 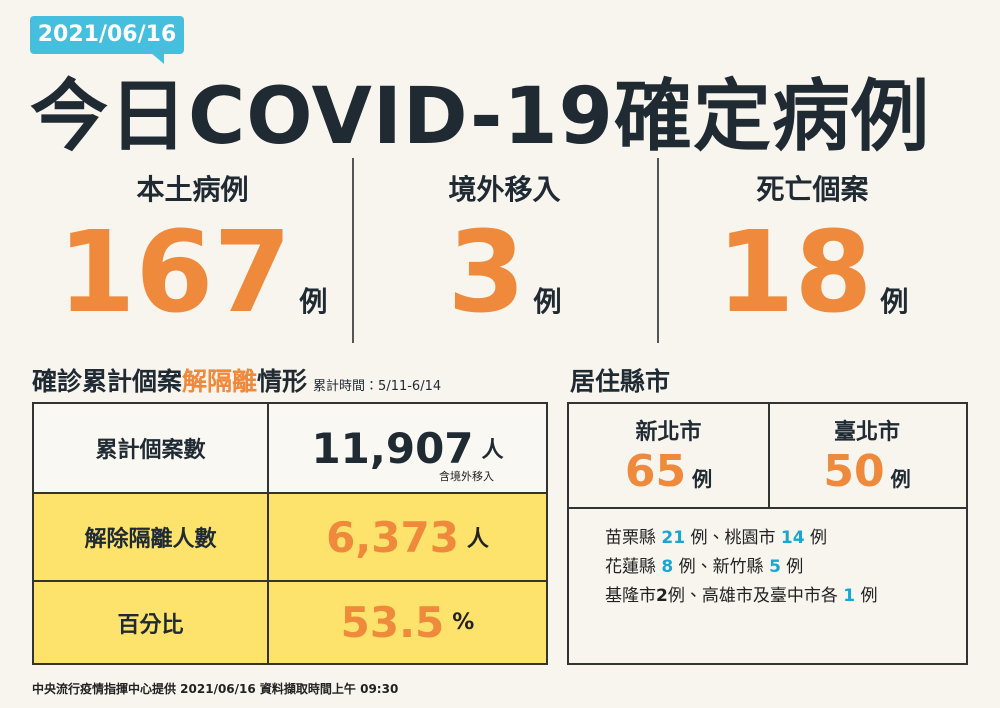 What do you see at coordinates (392, 622) in the screenshot?
I see `row-value: 53.5` at bounding box center [392, 622].